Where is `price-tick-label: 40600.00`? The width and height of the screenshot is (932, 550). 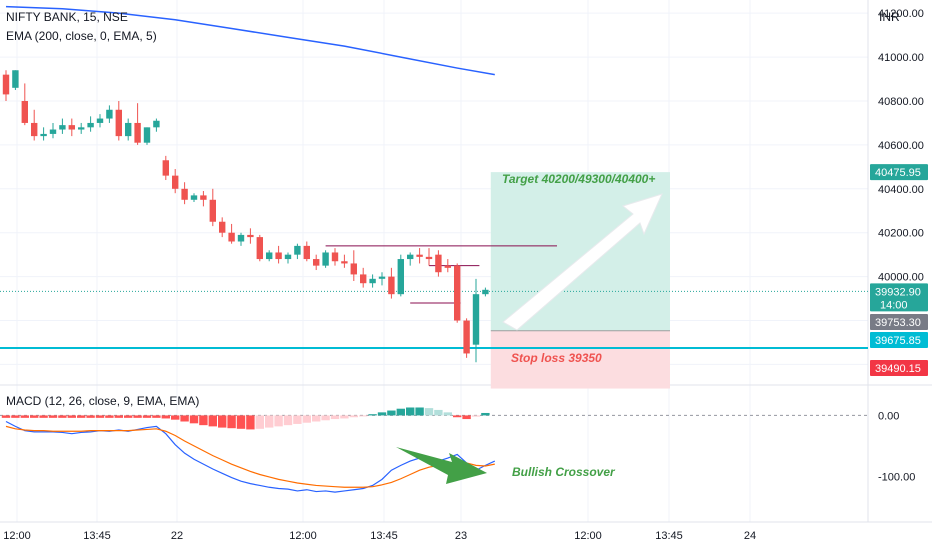
price-tick-label: 40600.00 is located at coordinates (901, 146).